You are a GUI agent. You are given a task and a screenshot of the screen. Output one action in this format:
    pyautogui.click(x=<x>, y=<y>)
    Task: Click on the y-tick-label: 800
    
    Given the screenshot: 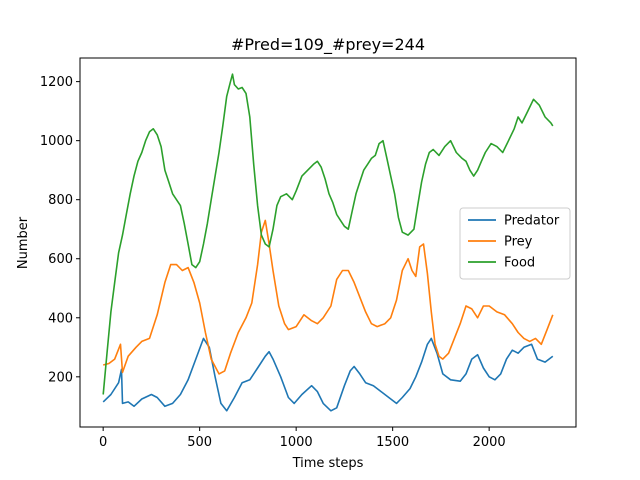 What is the action you would take?
    pyautogui.click(x=60, y=200)
    